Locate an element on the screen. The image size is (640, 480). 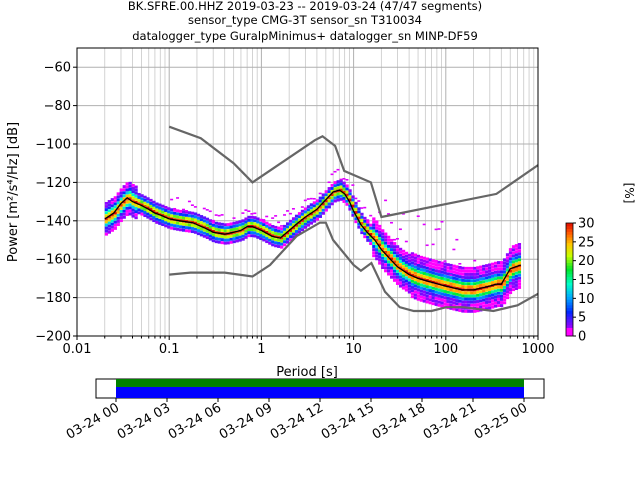
y-tick-label: −120 is located at coordinates (53, 183).